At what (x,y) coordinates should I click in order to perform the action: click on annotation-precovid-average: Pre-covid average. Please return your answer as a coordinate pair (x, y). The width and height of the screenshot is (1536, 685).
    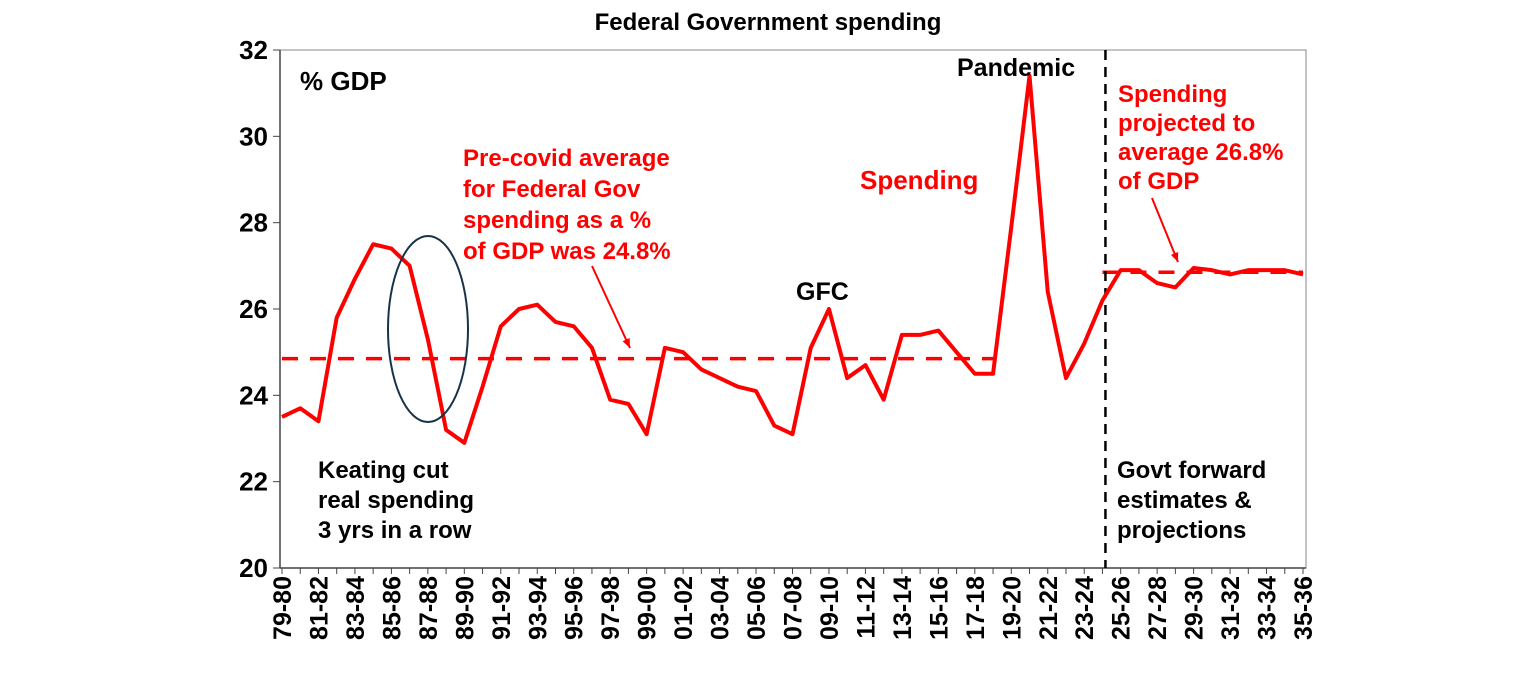
    Looking at the image, I should click on (566, 158).